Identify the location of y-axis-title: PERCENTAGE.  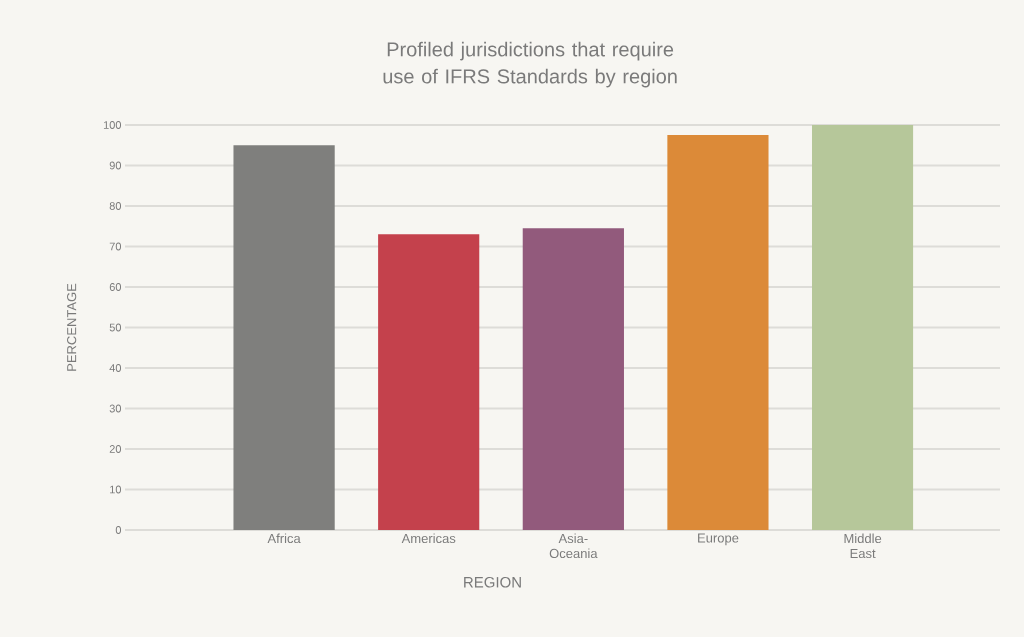
(72, 327).